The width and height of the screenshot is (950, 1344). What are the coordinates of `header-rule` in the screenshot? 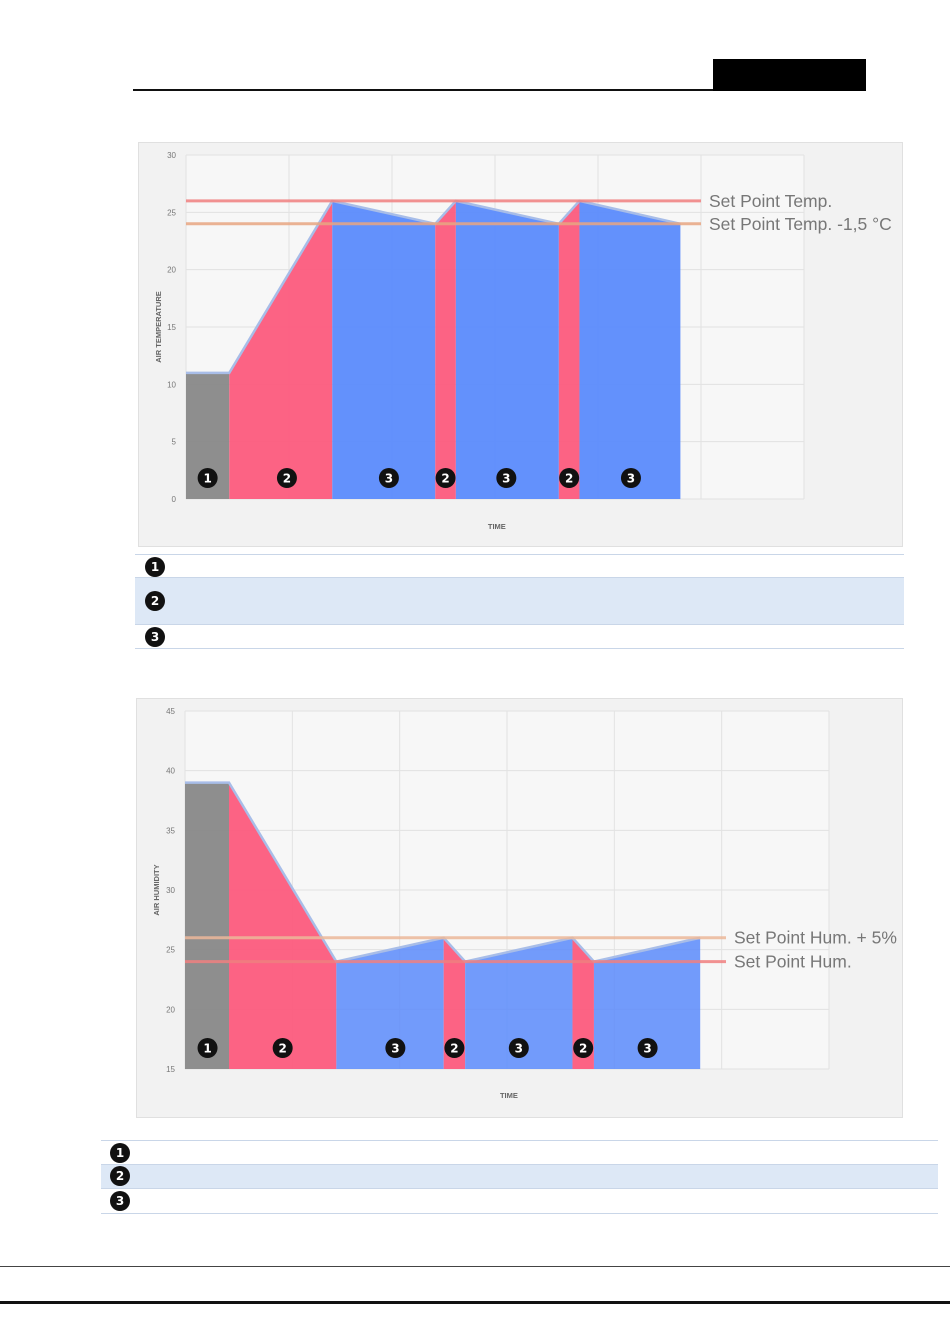 It's located at (499, 90).